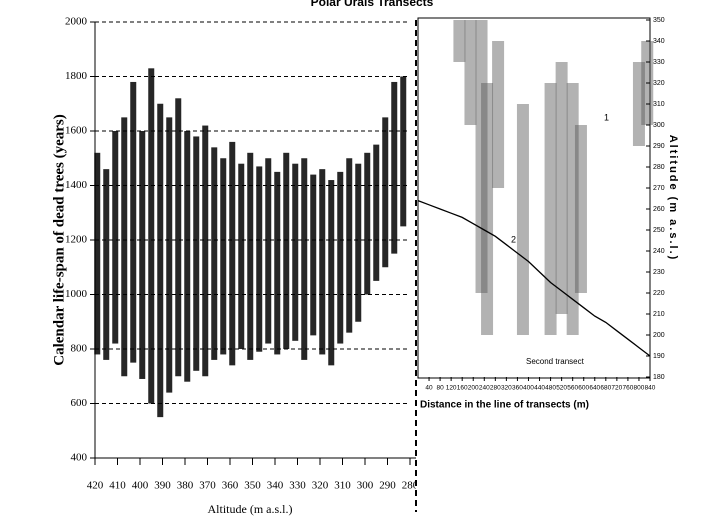 The width and height of the screenshot is (720, 525). Describe the element at coordinates (76, 22) in the screenshot. I see `y-tick-label: 2000` at that location.